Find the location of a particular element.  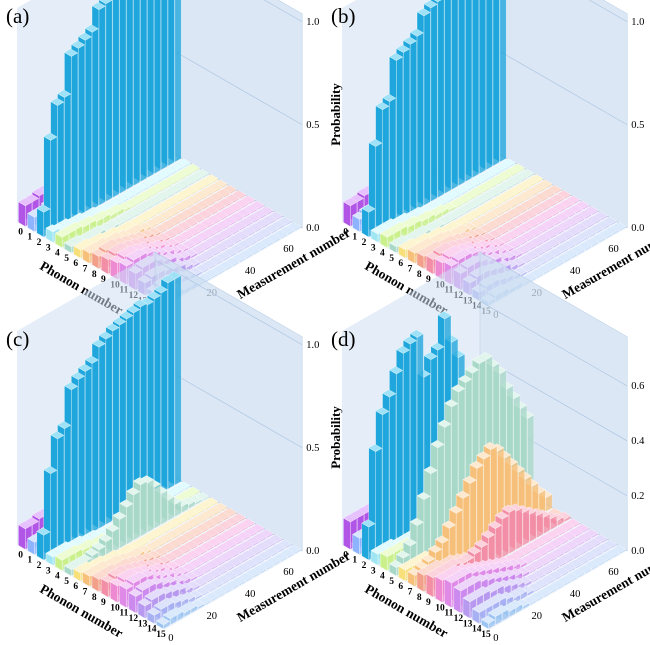

panel-label-b: (b) is located at coordinates (343, 16).